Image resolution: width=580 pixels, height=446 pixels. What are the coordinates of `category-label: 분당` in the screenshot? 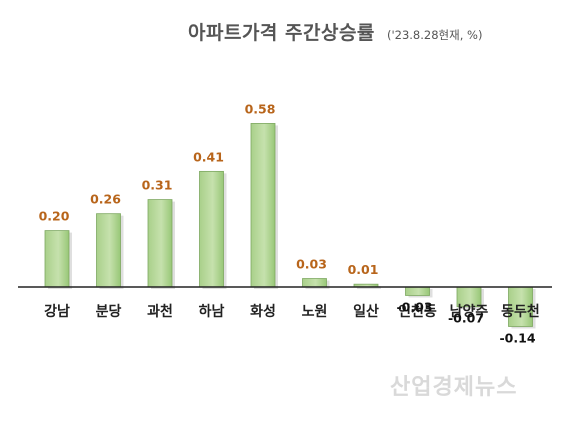 It's located at (109, 311).